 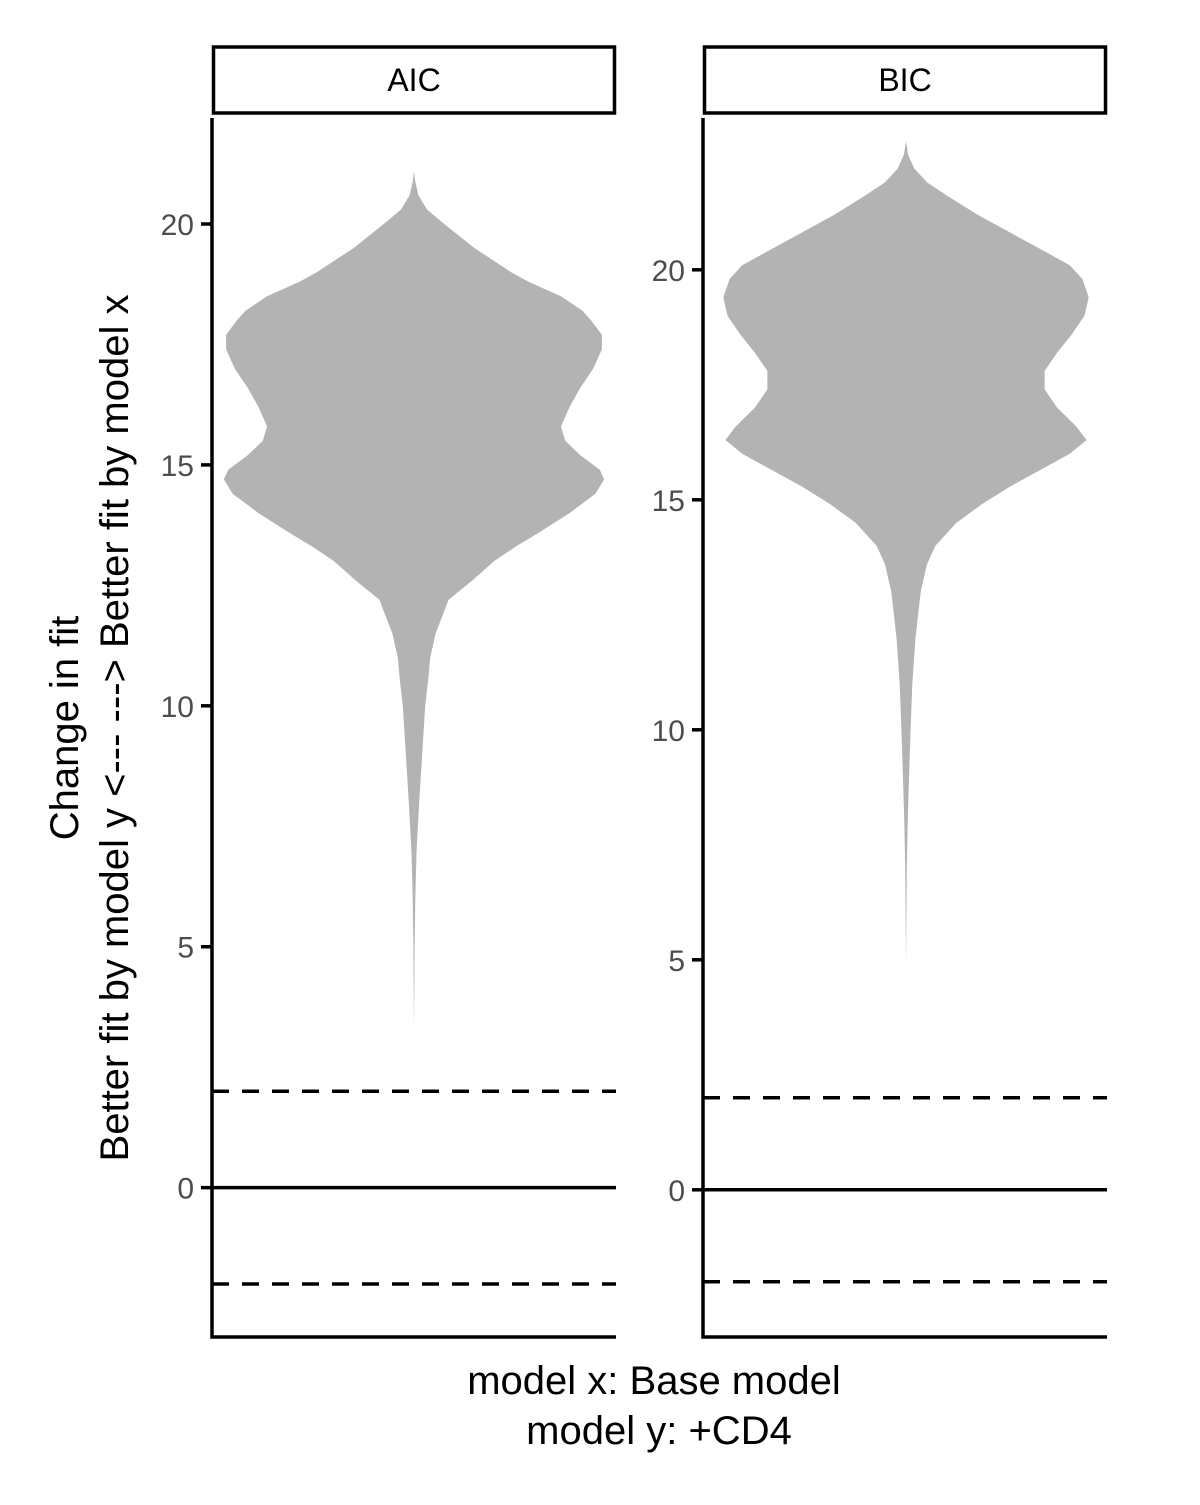 What do you see at coordinates (668, 271) in the screenshot?
I see `y-tick-label-bic-20: 20` at bounding box center [668, 271].